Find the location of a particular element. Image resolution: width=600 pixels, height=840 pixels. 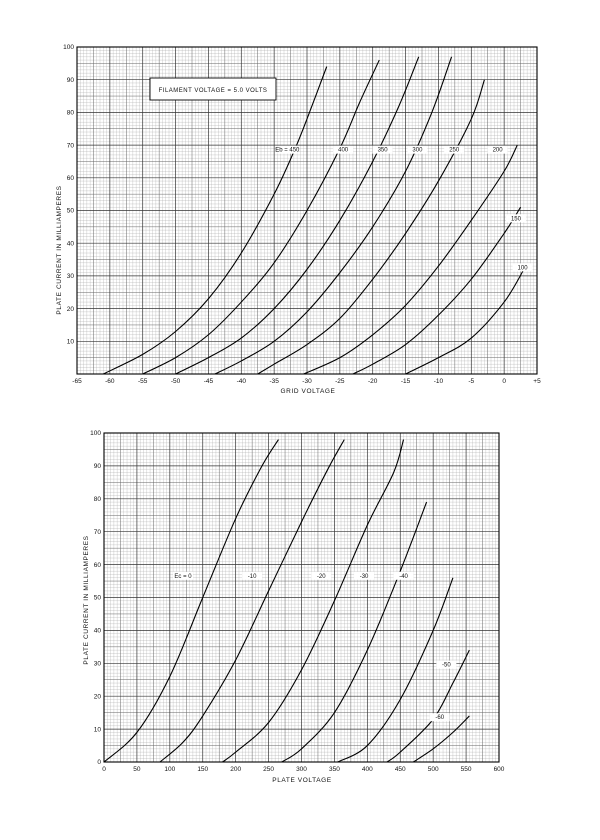

plate-voltage-curve-label-6: -60 is located at coordinates (439, 718).